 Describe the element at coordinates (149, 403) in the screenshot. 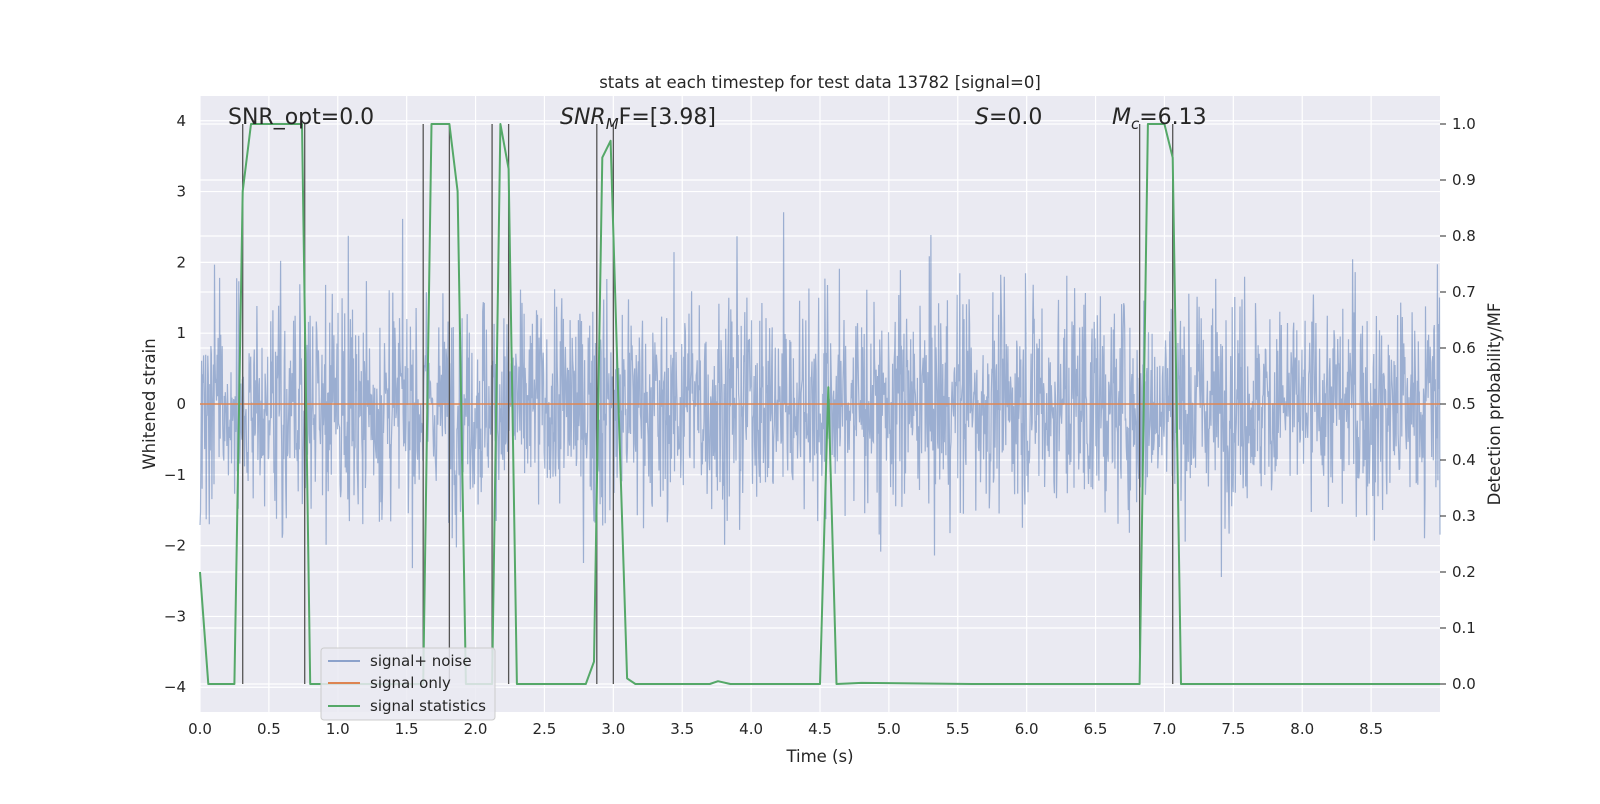

I see `y-axis-label: Whitened strain` at that location.